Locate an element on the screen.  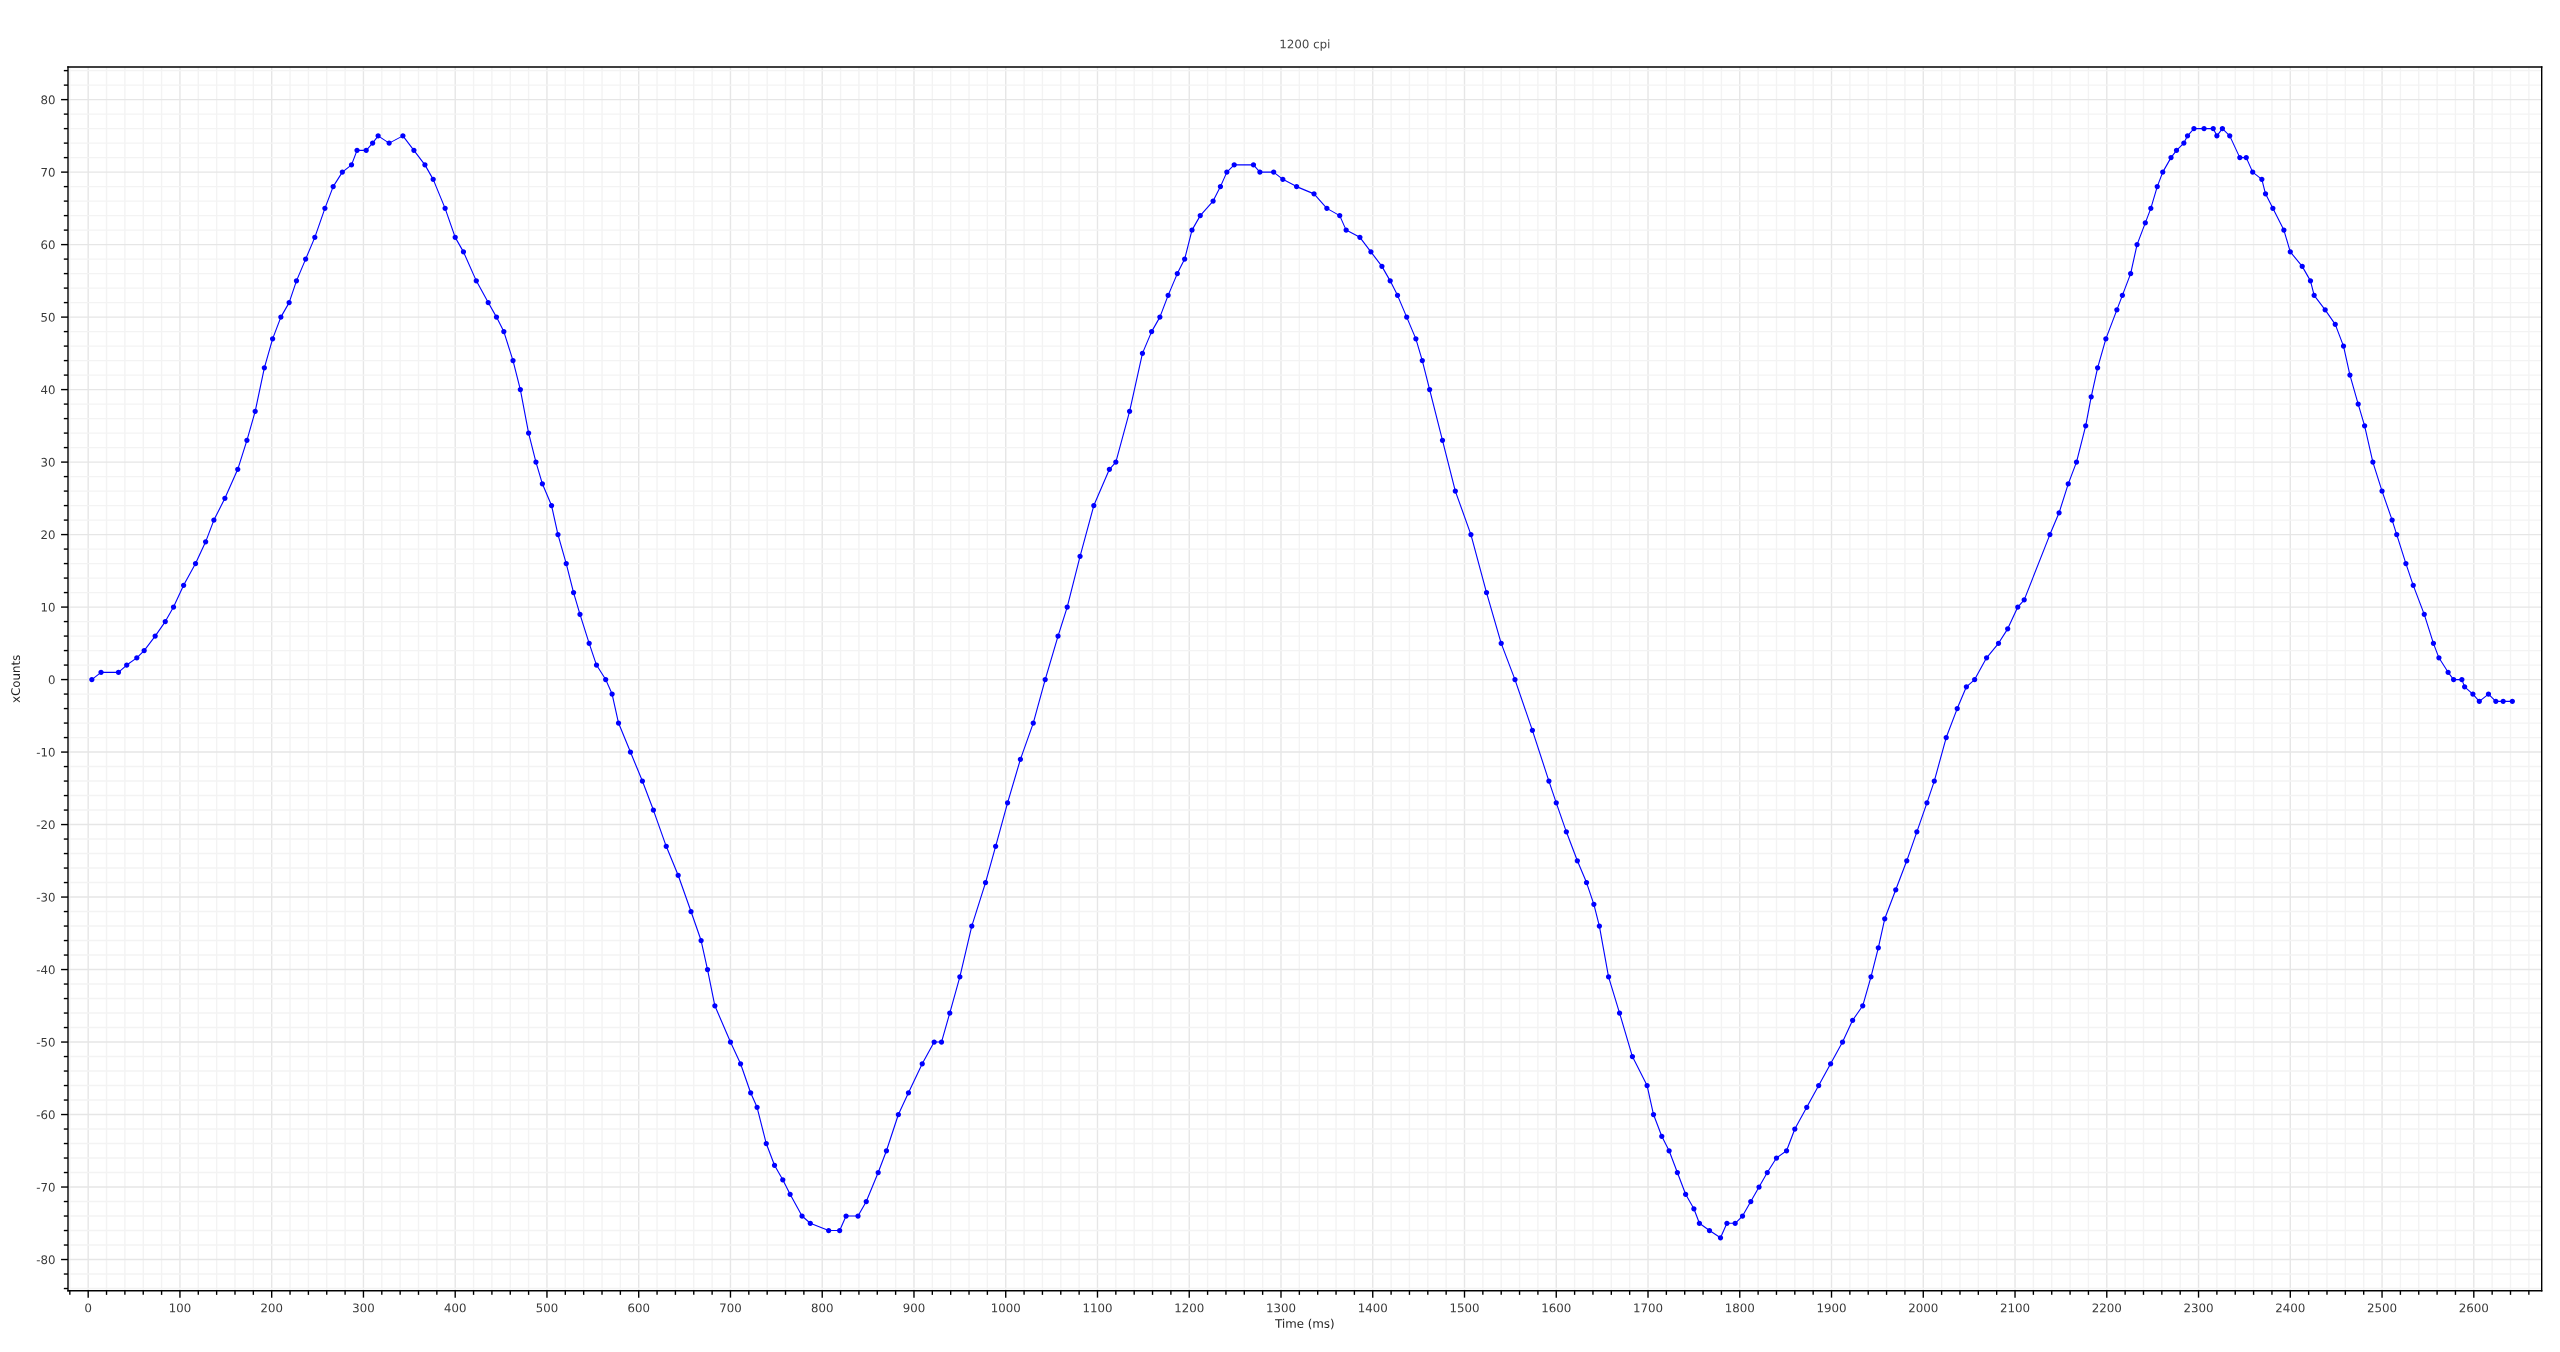
y-tick-label: 50 is located at coordinates (48, 317).